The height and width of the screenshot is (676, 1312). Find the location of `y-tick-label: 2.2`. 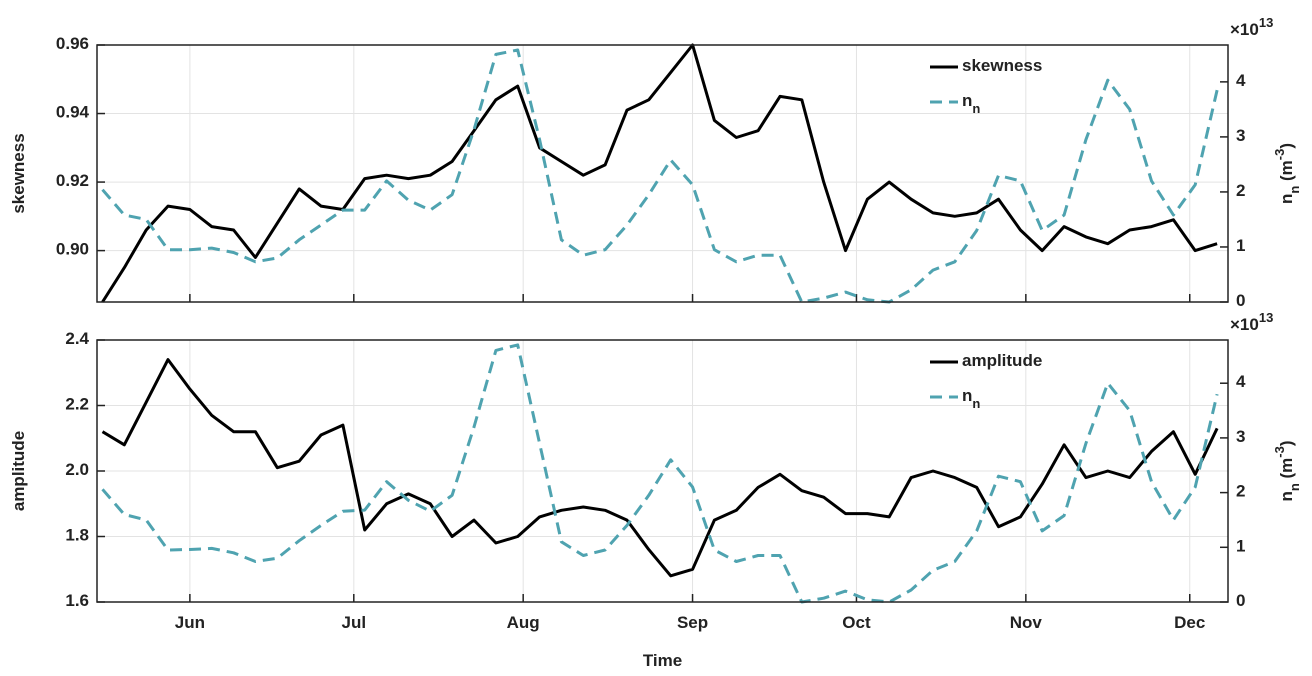

y-tick-label: 2.2 is located at coordinates (77, 404).